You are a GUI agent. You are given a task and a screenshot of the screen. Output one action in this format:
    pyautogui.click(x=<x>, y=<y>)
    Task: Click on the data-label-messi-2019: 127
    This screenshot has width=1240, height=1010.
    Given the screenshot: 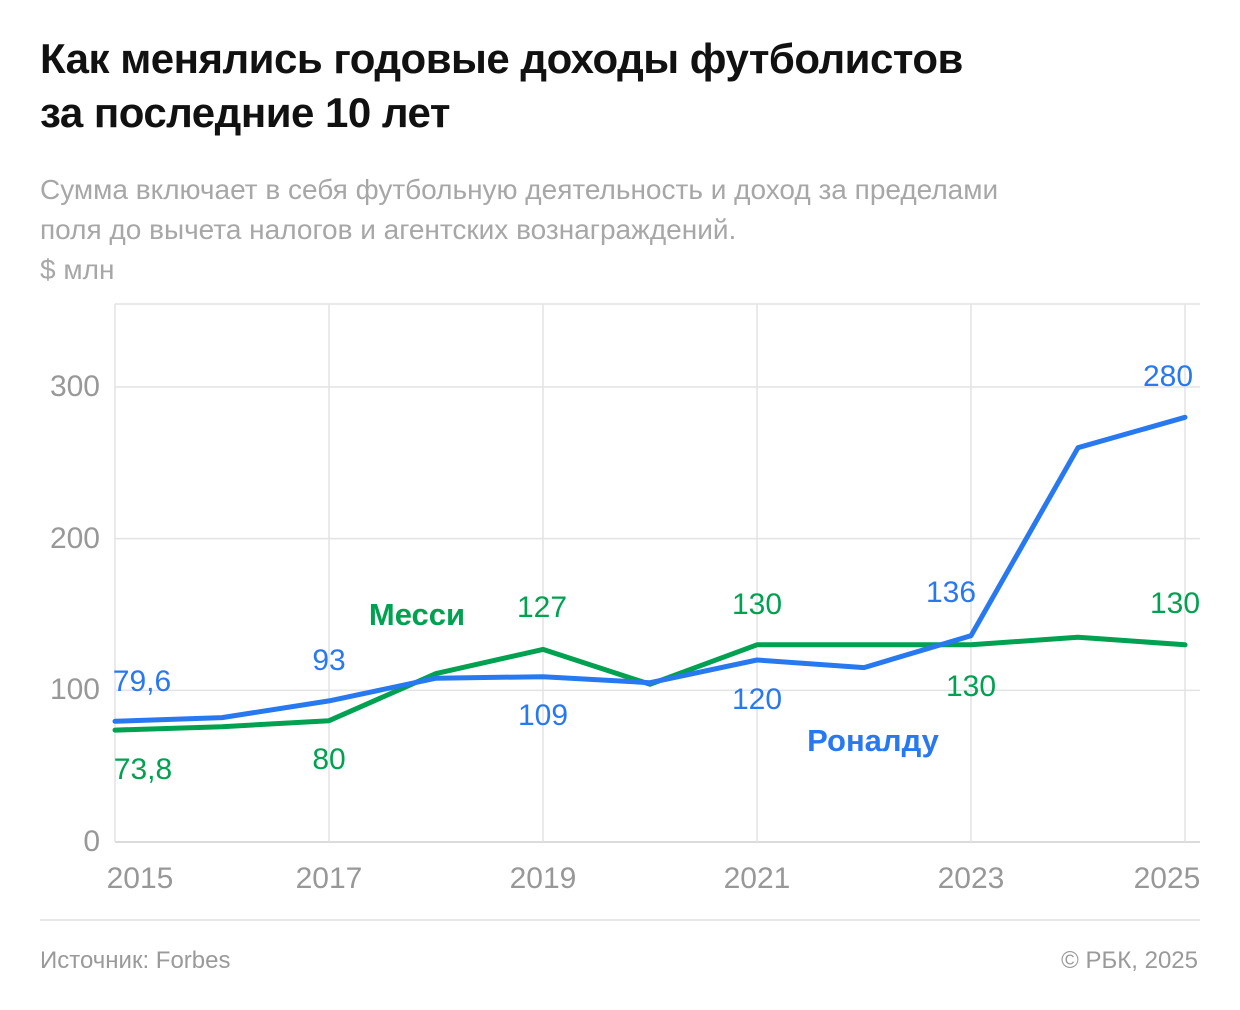 What is the action you would take?
    pyautogui.click(x=542, y=608)
    